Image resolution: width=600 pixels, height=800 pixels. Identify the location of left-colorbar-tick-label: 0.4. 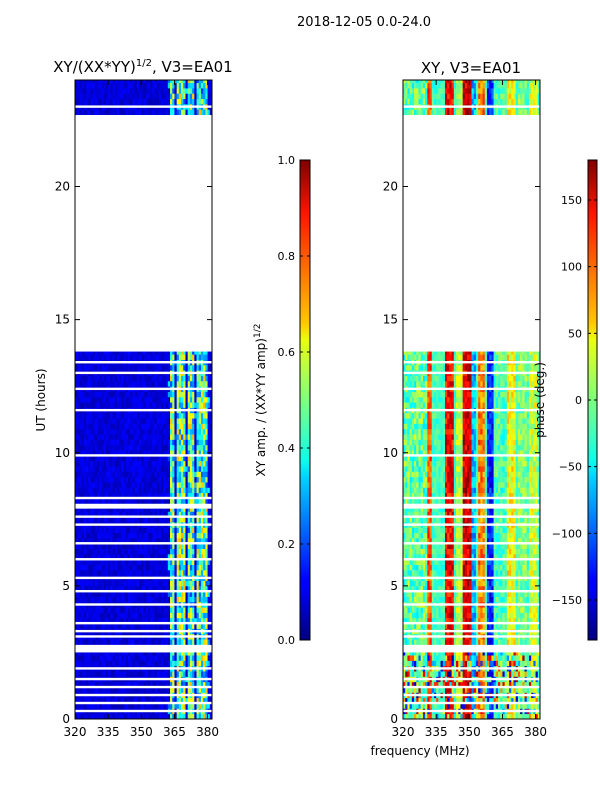
(287, 448).